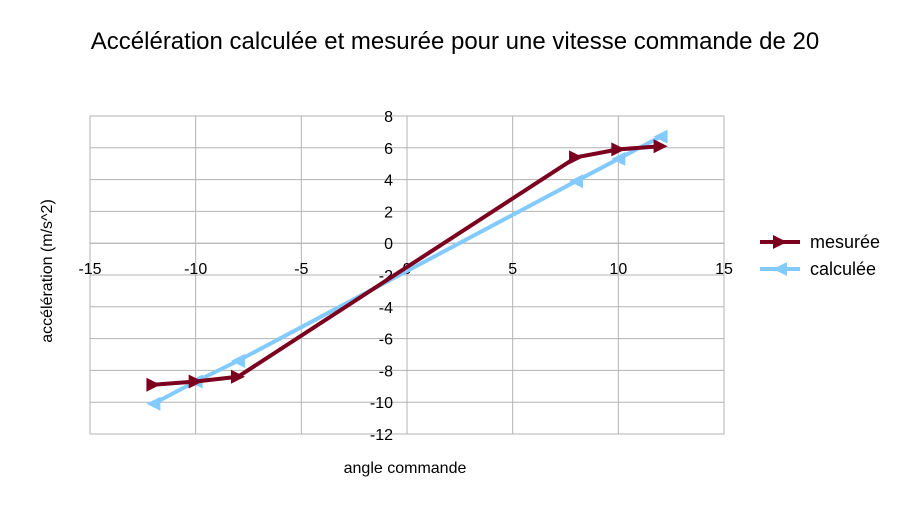 This screenshot has width=907, height=510. Describe the element at coordinates (195, 269) in the screenshot. I see `x-tick-label: -10` at that location.